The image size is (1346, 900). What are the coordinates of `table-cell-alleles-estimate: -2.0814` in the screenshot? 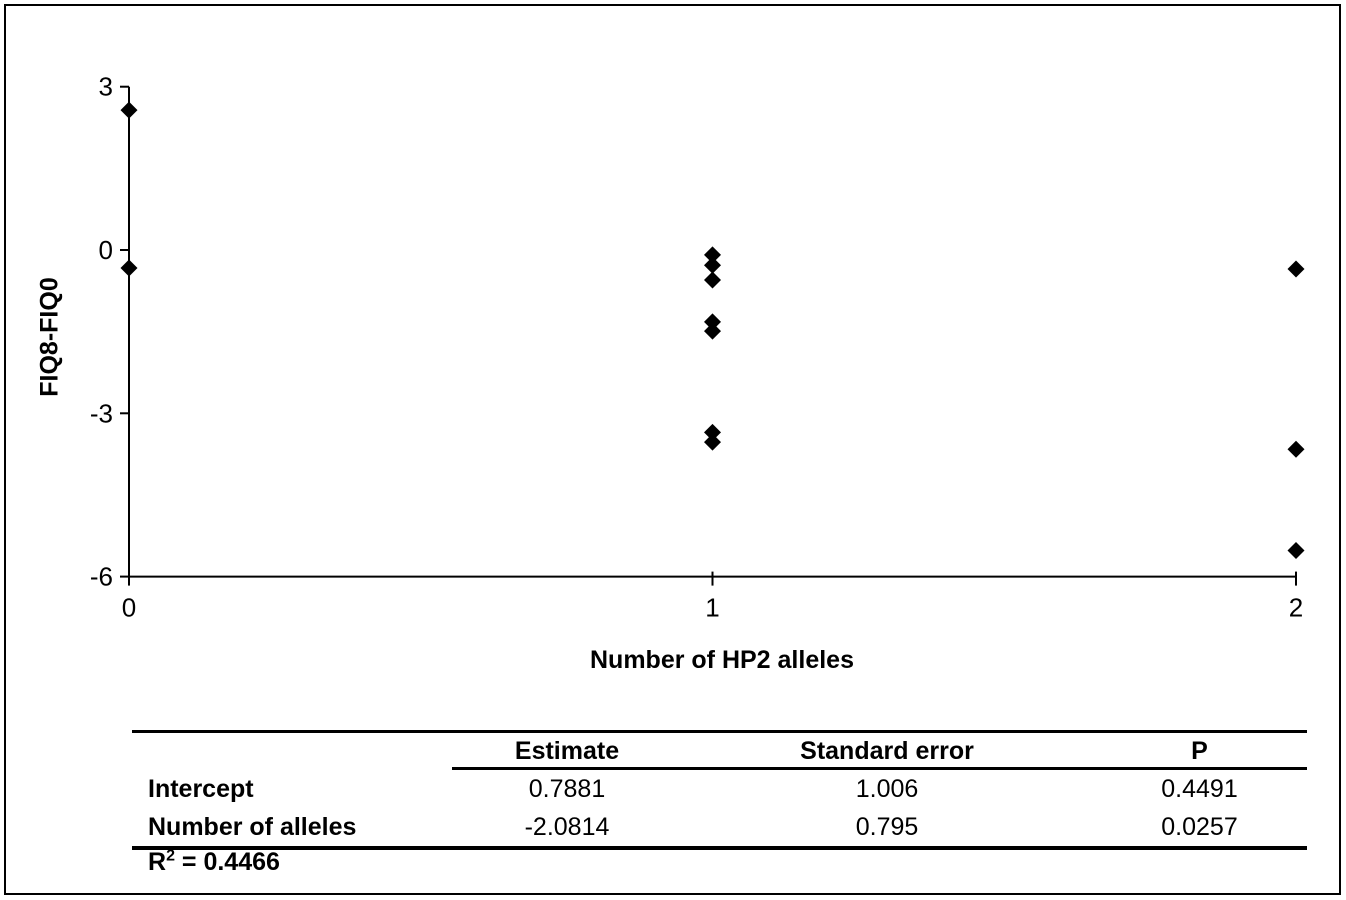 It's located at (567, 827).